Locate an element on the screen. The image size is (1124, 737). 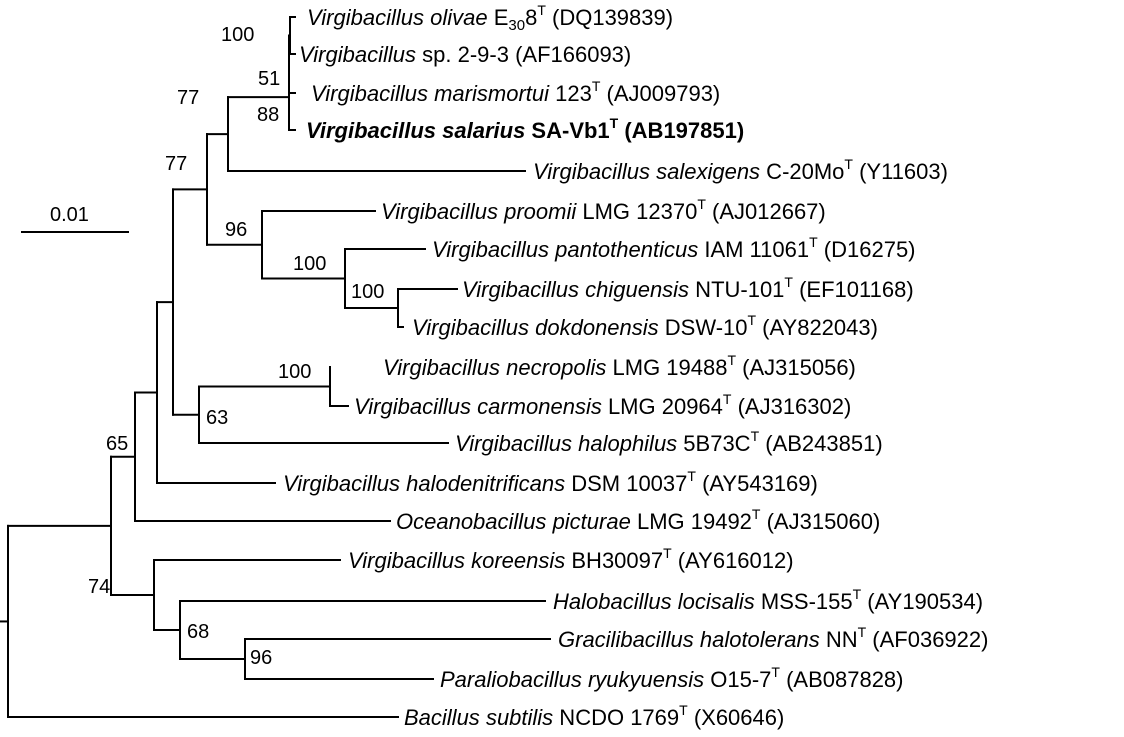
bootstrap-value: 88 is located at coordinates (268, 115).